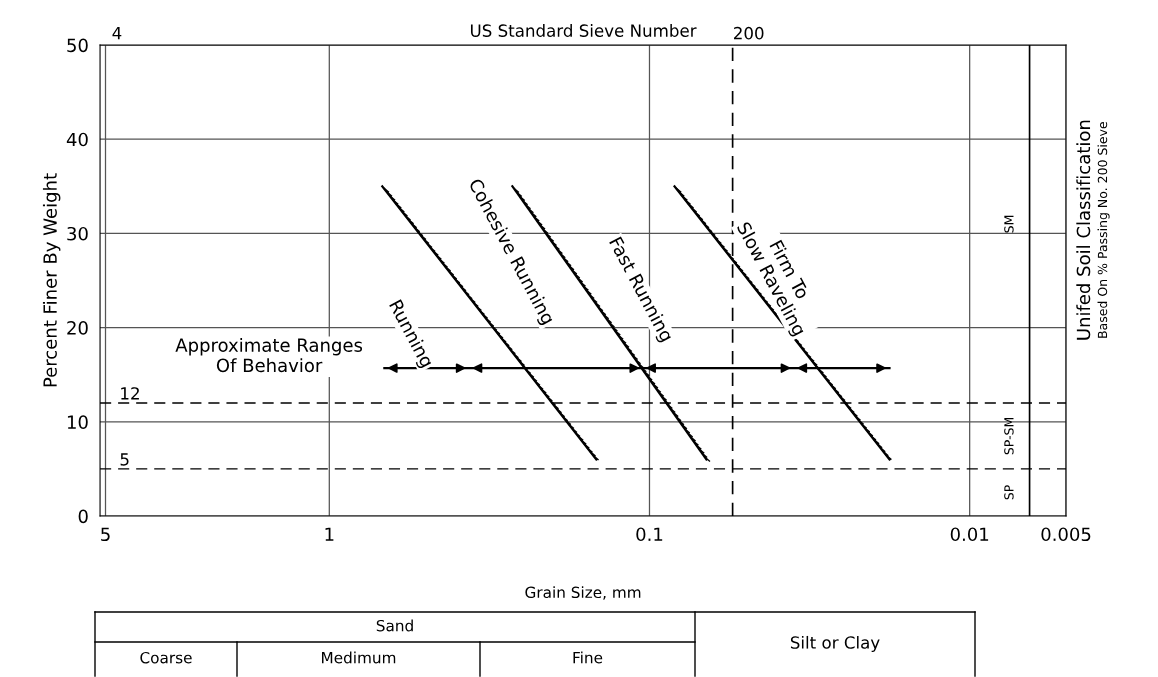  Describe the element at coordinates (1009, 436) in the screenshot. I see `annotation: SP-SM` at that location.